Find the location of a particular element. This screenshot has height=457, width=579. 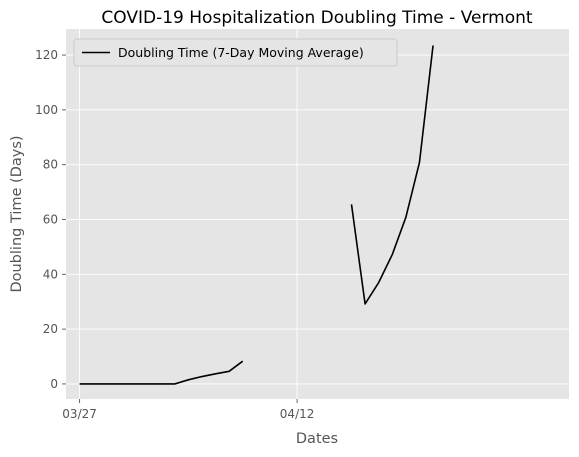

y-tick-label: 60 is located at coordinates (50, 219).